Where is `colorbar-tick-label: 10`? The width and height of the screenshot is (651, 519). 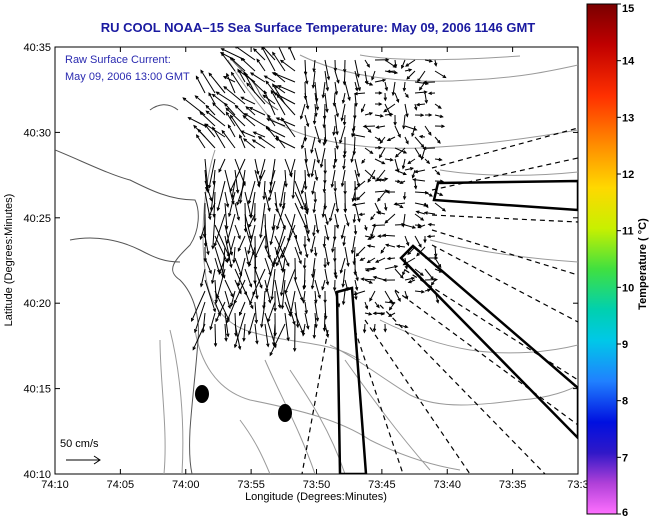 colorbar-tick-label: 10 is located at coordinates (628, 288).